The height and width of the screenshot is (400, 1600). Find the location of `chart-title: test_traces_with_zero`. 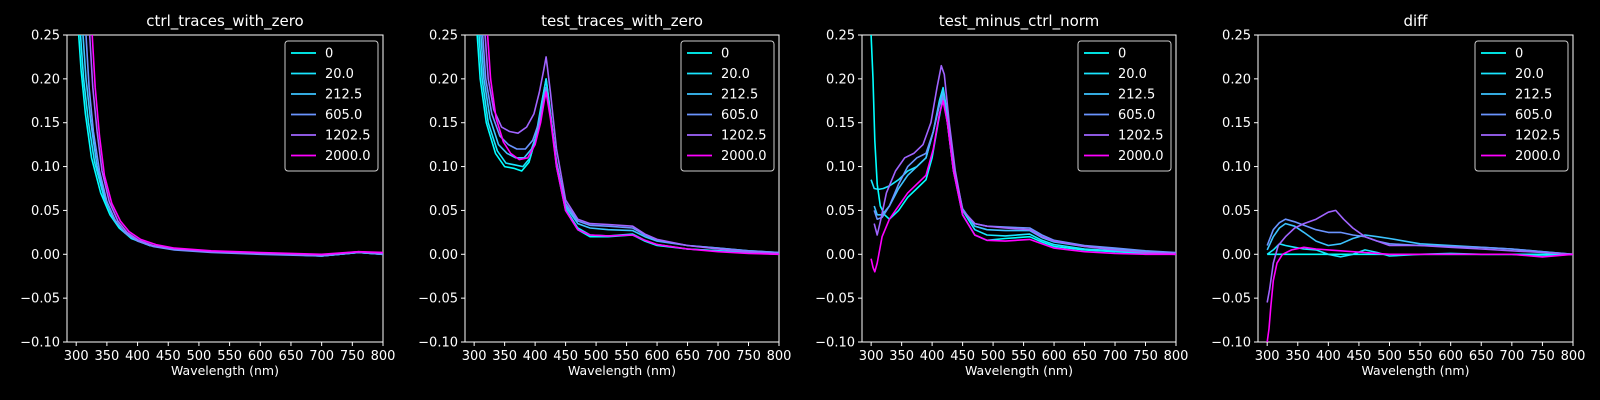

chart-title: test_traces_with_zero is located at coordinates (622, 21).